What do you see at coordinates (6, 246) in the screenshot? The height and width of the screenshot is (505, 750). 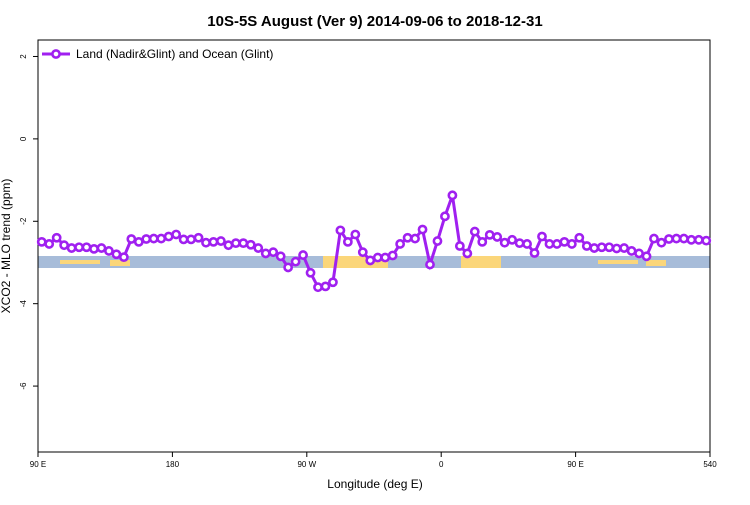 I see `y-axis-label: XCO2 - MLO trend (ppm)` at bounding box center [6, 246].